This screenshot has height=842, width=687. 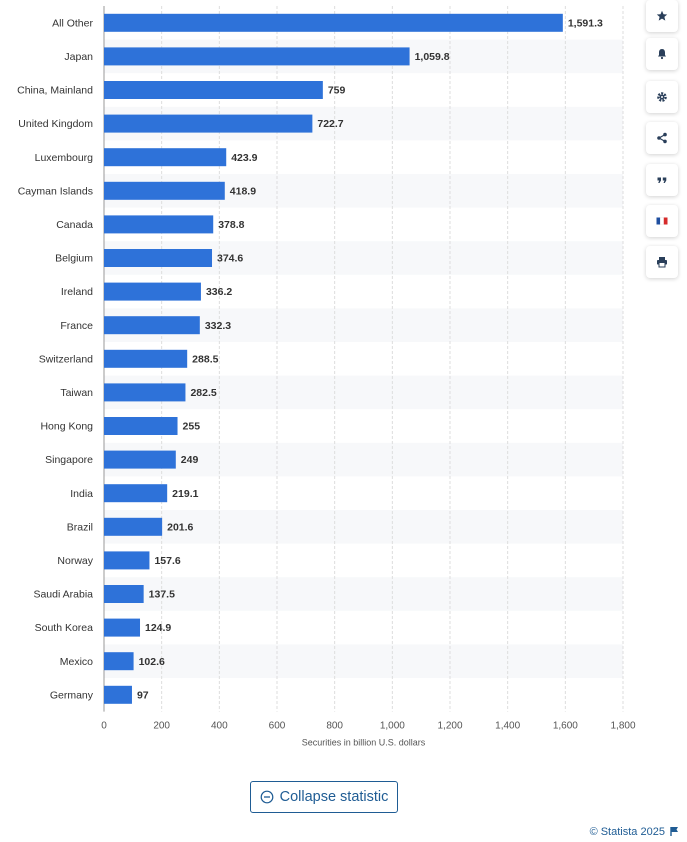 What do you see at coordinates (585, 23) in the screenshot?
I see `value-label: 1,591.3` at bounding box center [585, 23].